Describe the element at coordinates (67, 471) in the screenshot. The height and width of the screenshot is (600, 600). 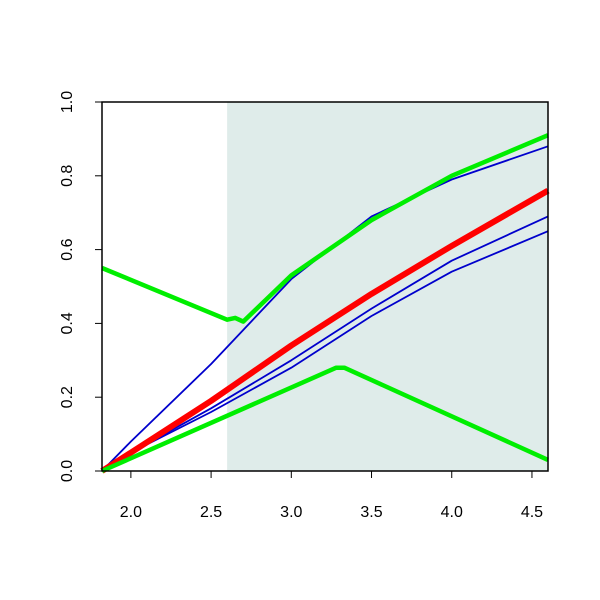
I see `y-tick-label: 0.0` at that location.